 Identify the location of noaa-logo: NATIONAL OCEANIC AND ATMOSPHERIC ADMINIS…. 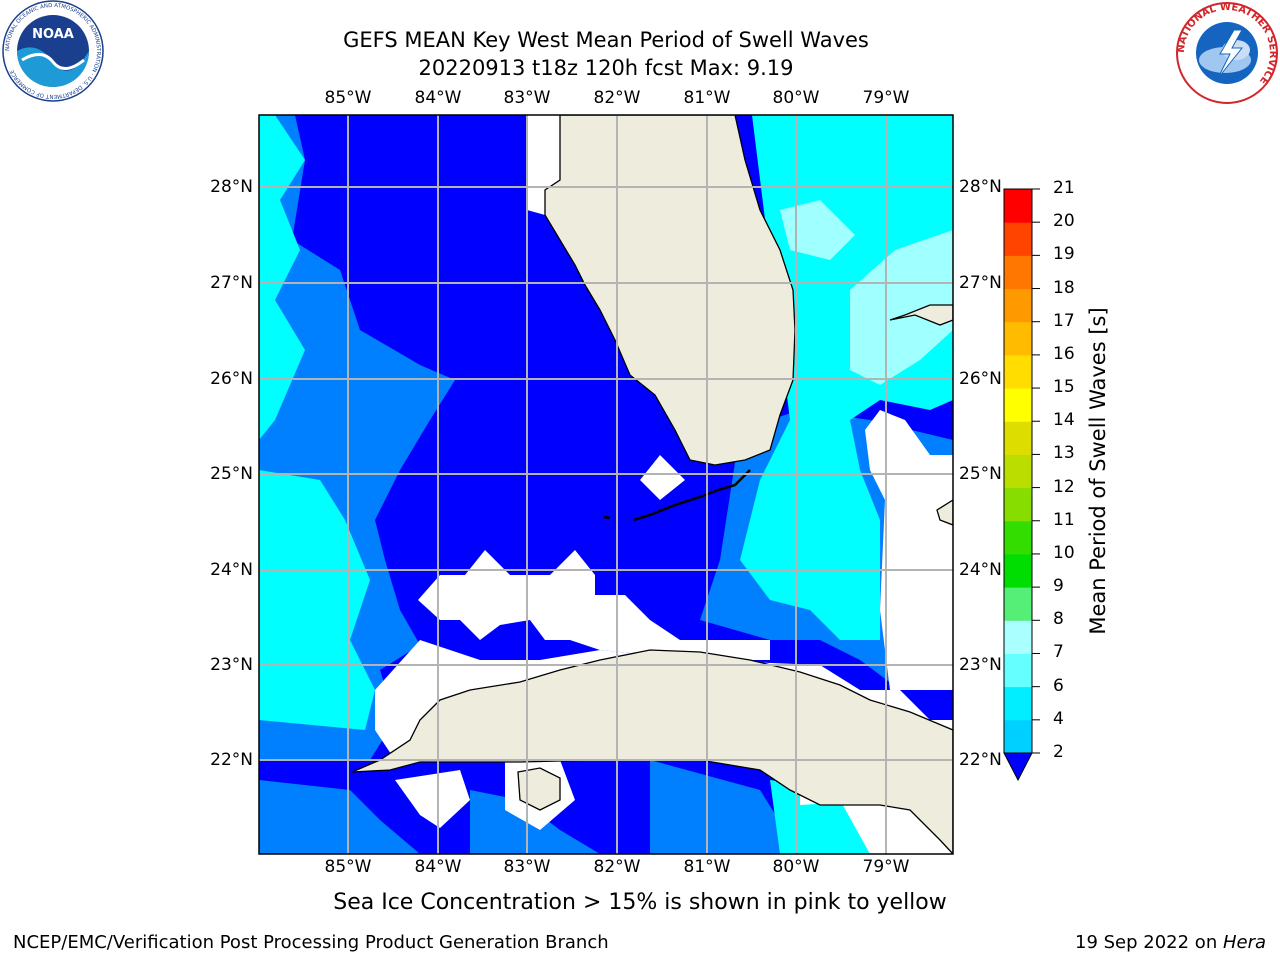
(53, 51).